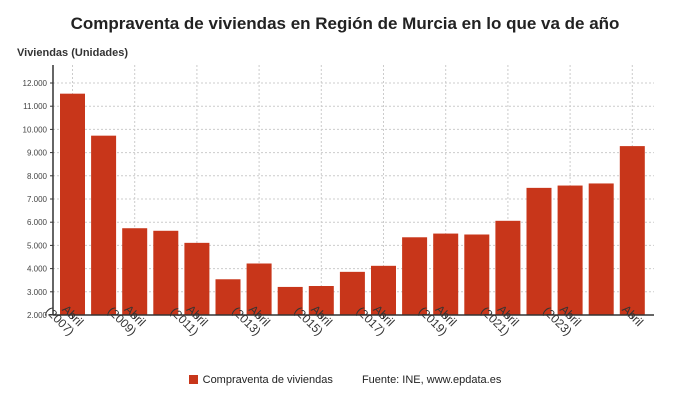 This screenshot has height=406, width=690. Describe the element at coordinates (135, 271) in the screenshot. I see `bar-2009` at that location.